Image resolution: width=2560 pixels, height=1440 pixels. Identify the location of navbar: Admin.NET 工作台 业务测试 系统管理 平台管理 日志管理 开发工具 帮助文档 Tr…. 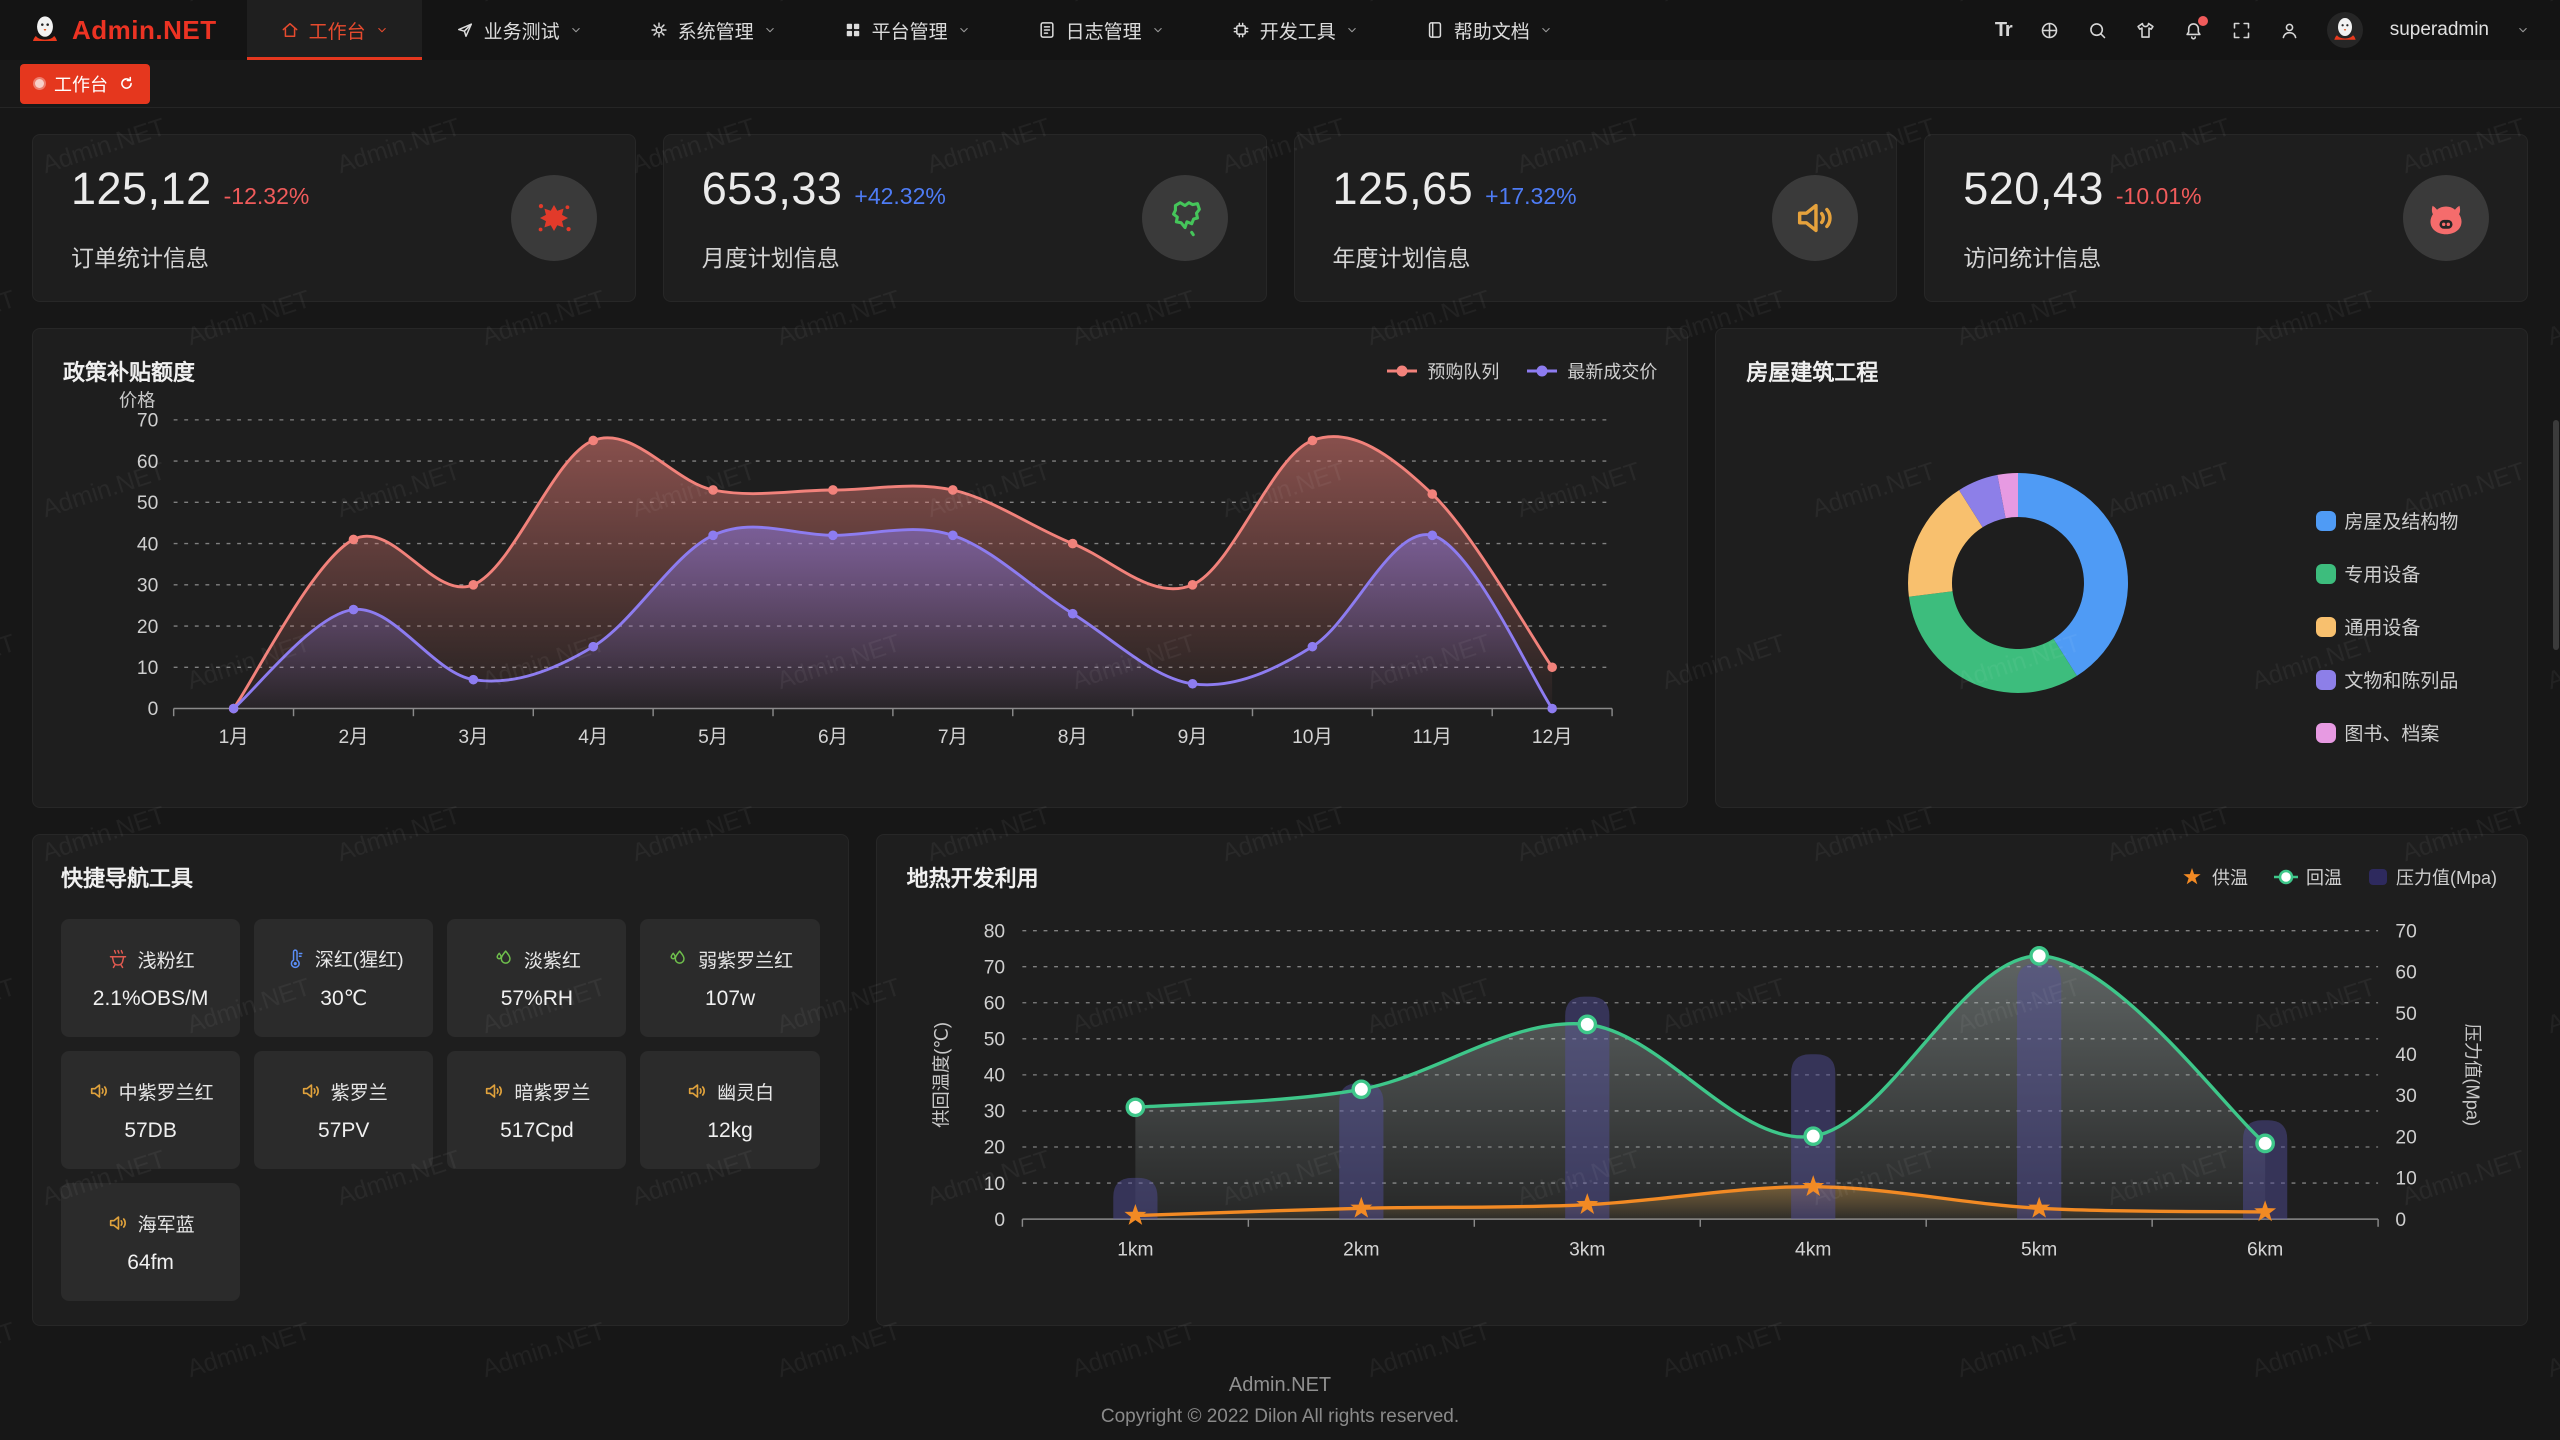
(1280, 30).